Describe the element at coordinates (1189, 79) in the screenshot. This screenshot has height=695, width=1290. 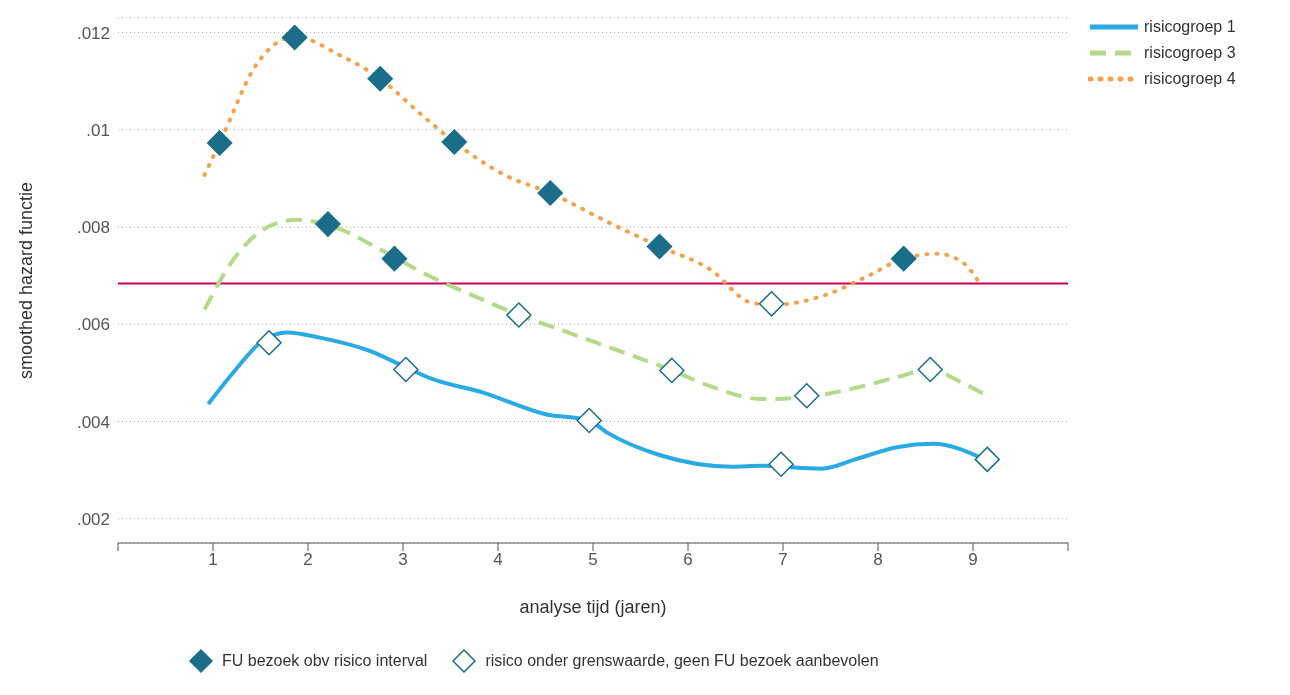
I see `legend-label: risicogroep 4` at that location.